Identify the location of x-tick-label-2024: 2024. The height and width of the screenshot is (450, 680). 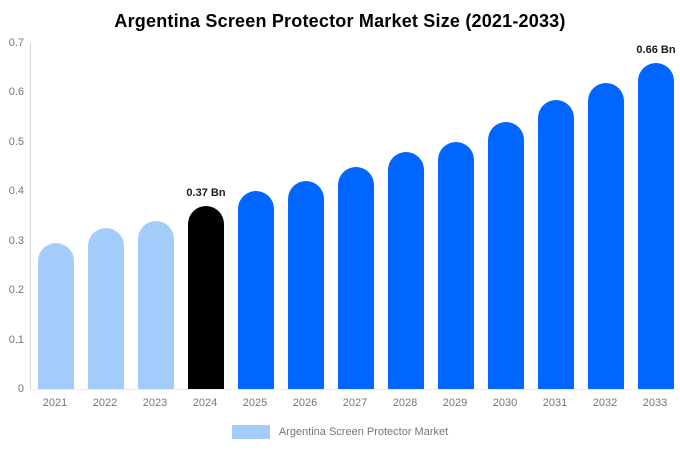
(205, 403).